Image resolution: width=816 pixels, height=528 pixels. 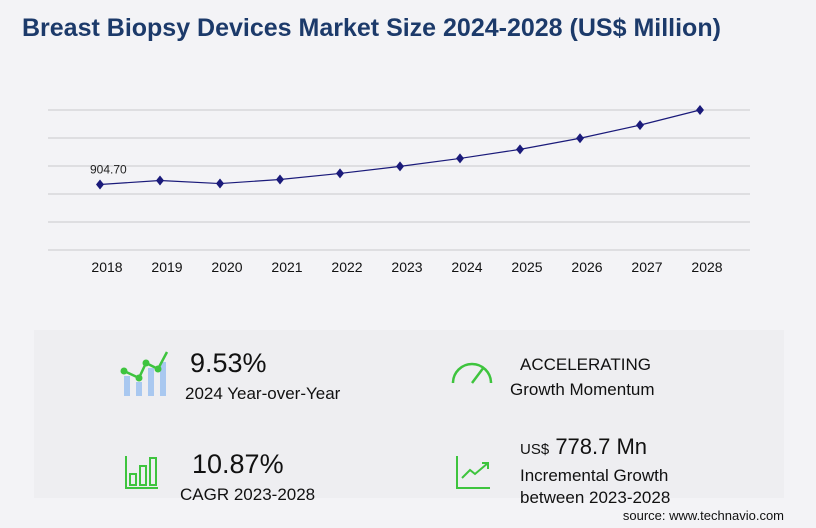 I want to click on currency-prefix: US$, so click(x=535, y=449).